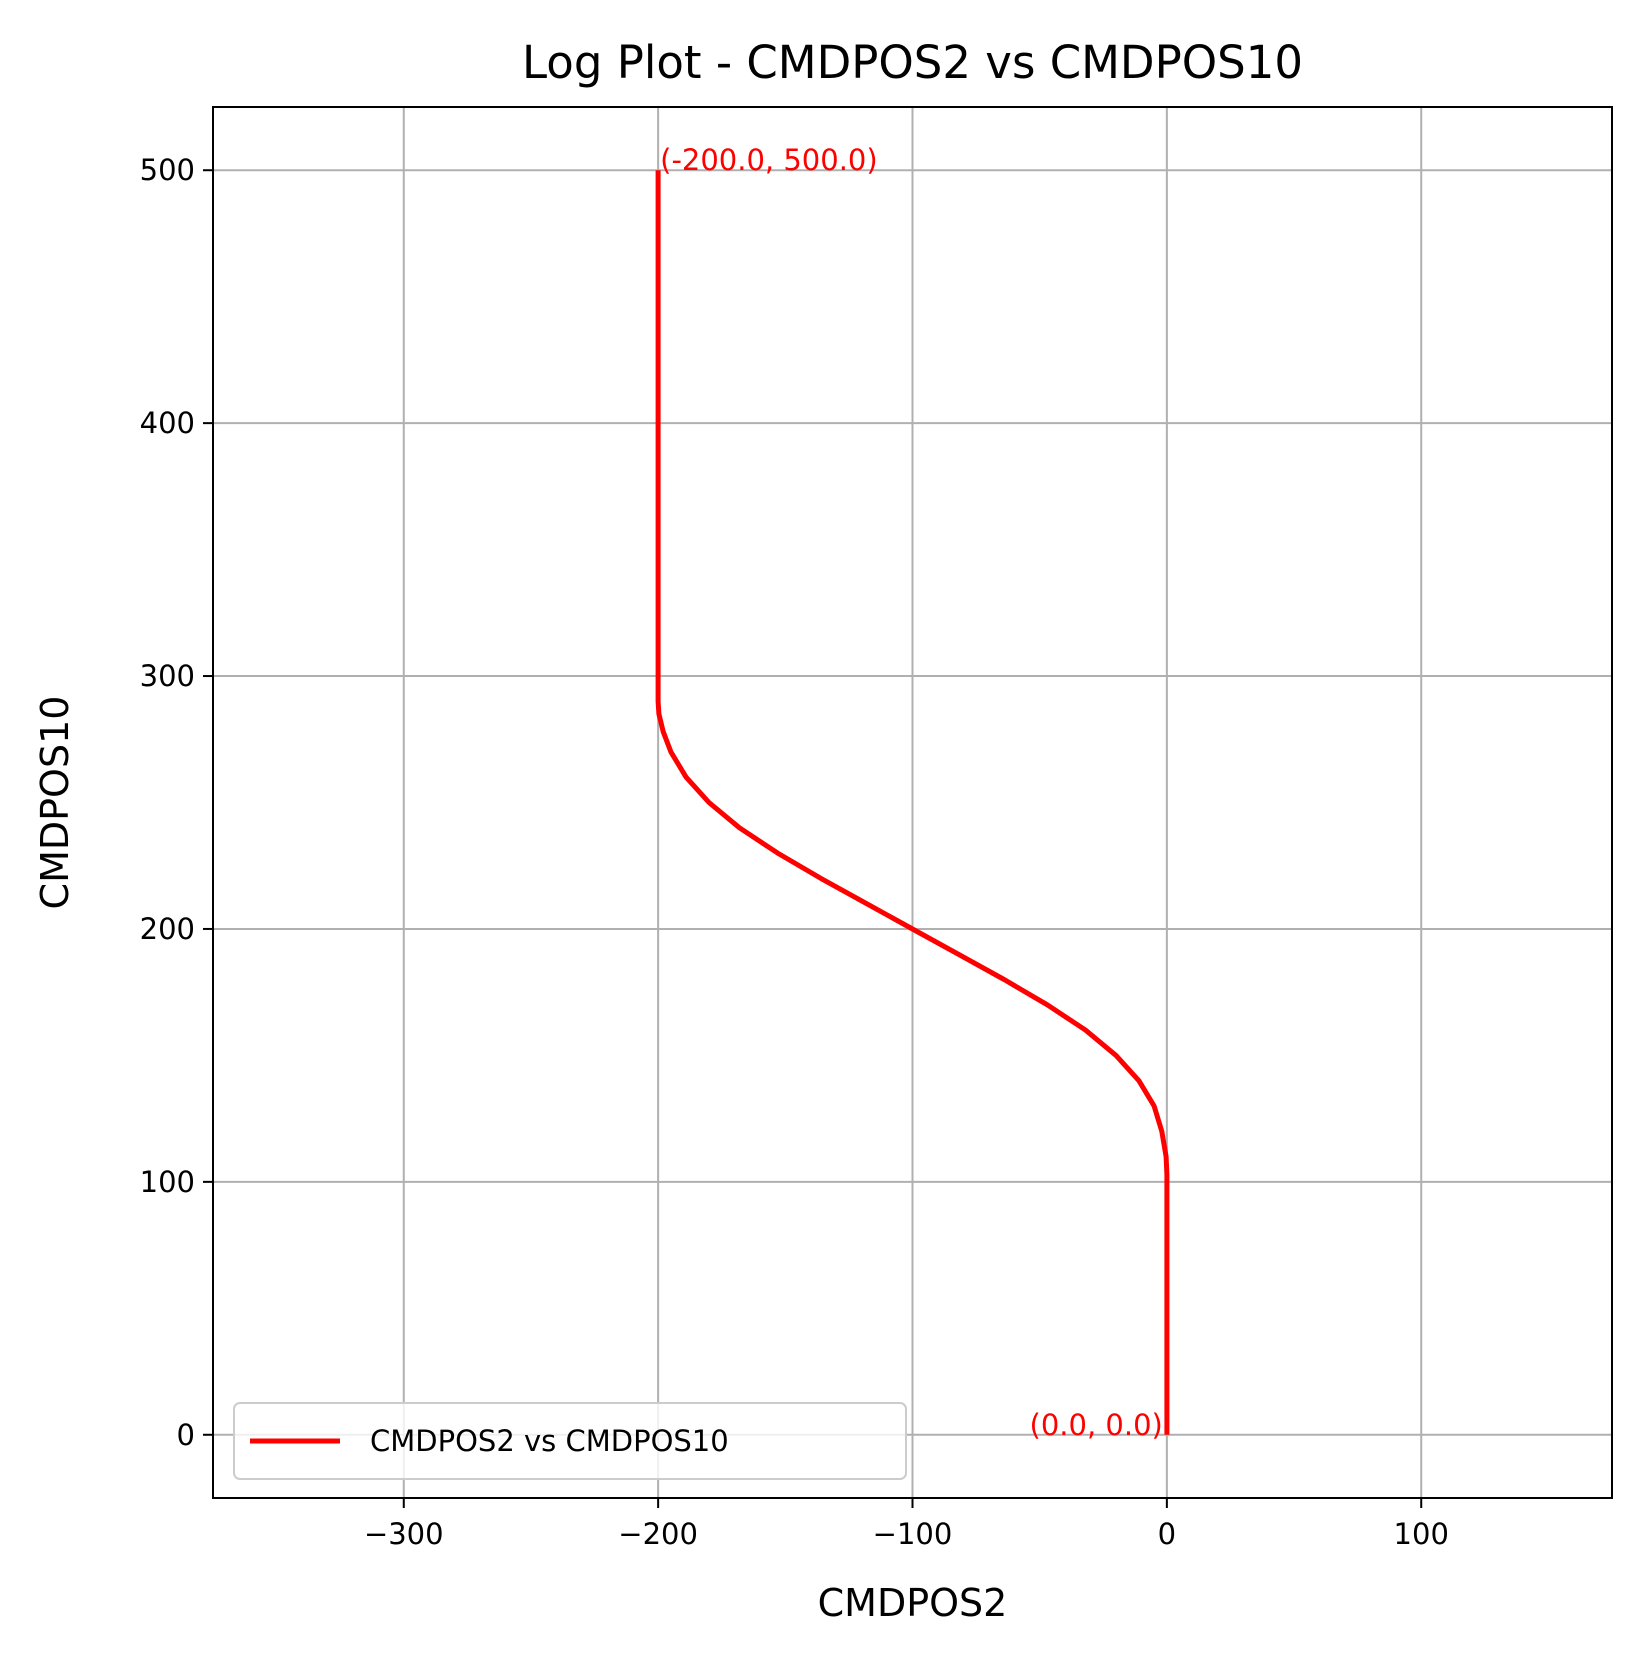 The height and width of the screenshot is (1672, 1637). I want to click on y-tick-label: 500, so click(167, 170).